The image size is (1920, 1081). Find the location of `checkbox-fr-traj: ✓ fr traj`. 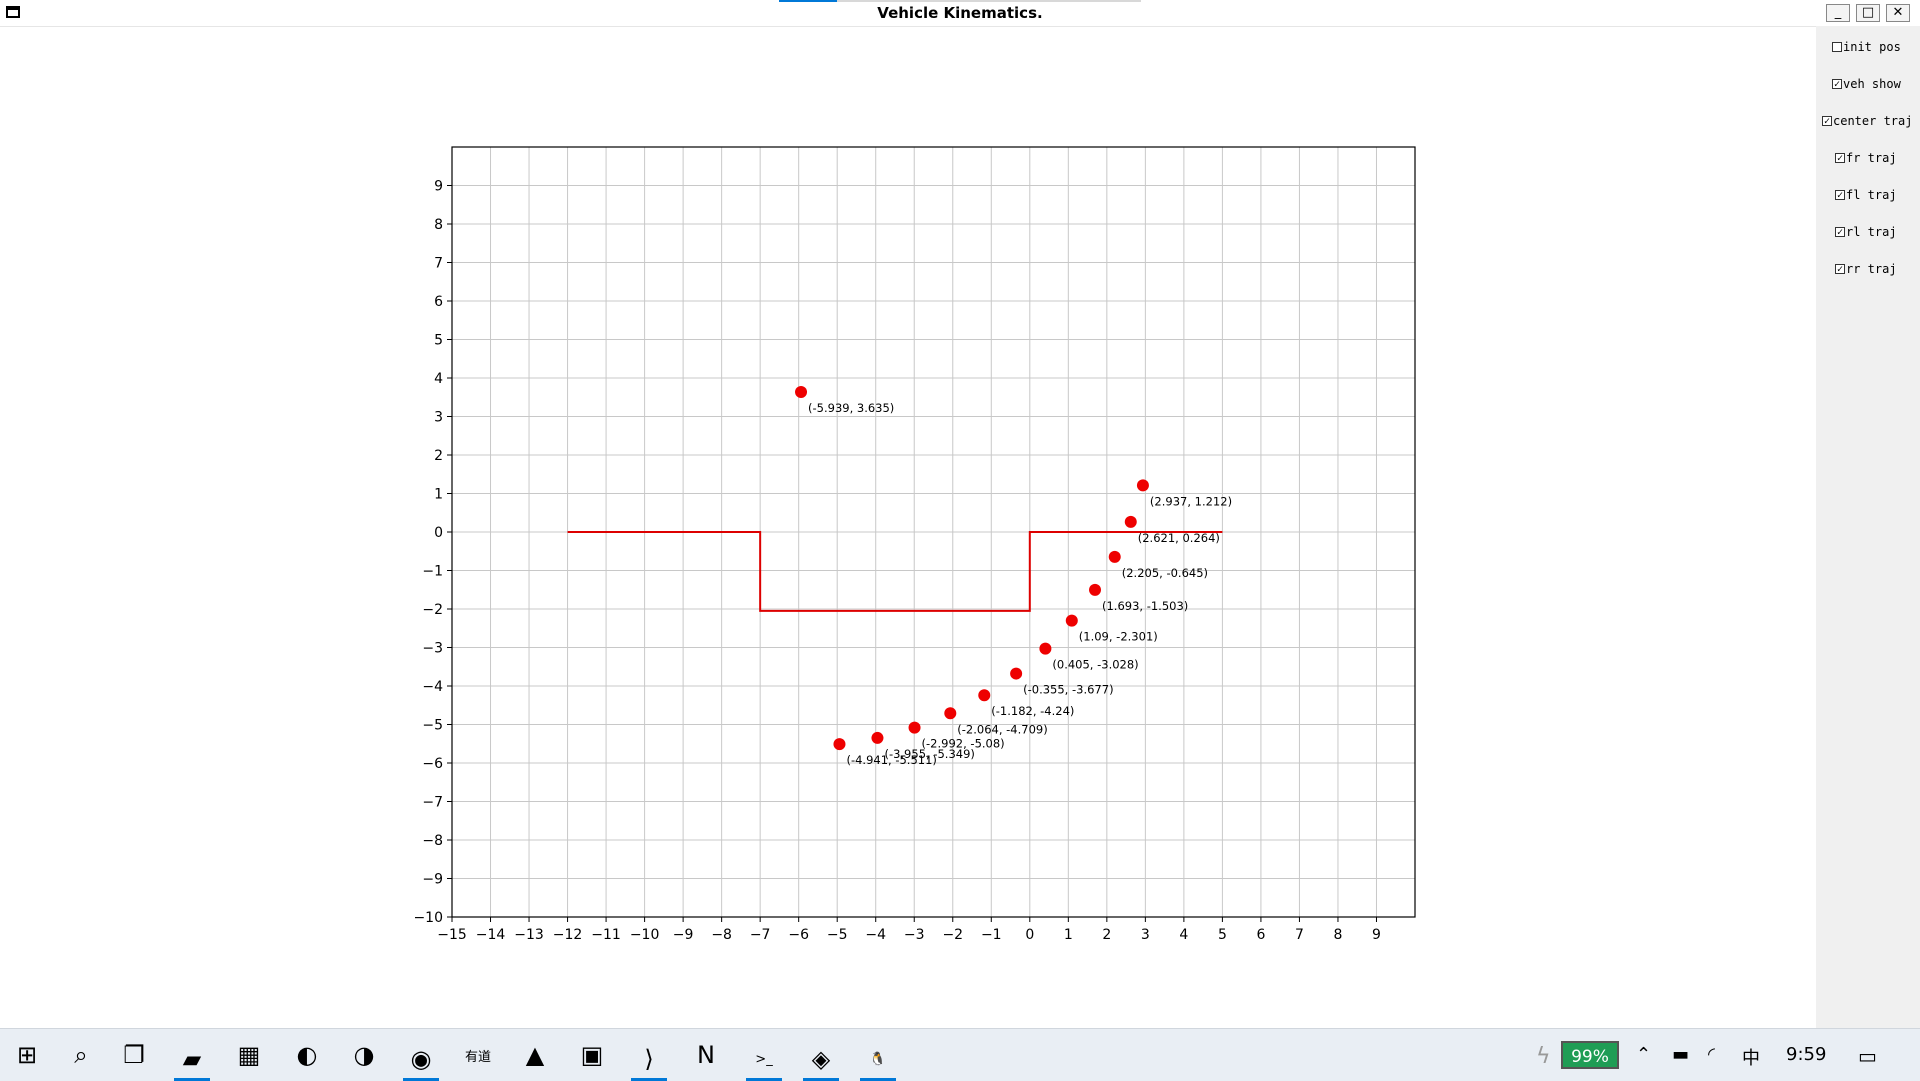

checkbox-fr-traj: ✓ fr traj is located at coordinates (1866, 158).